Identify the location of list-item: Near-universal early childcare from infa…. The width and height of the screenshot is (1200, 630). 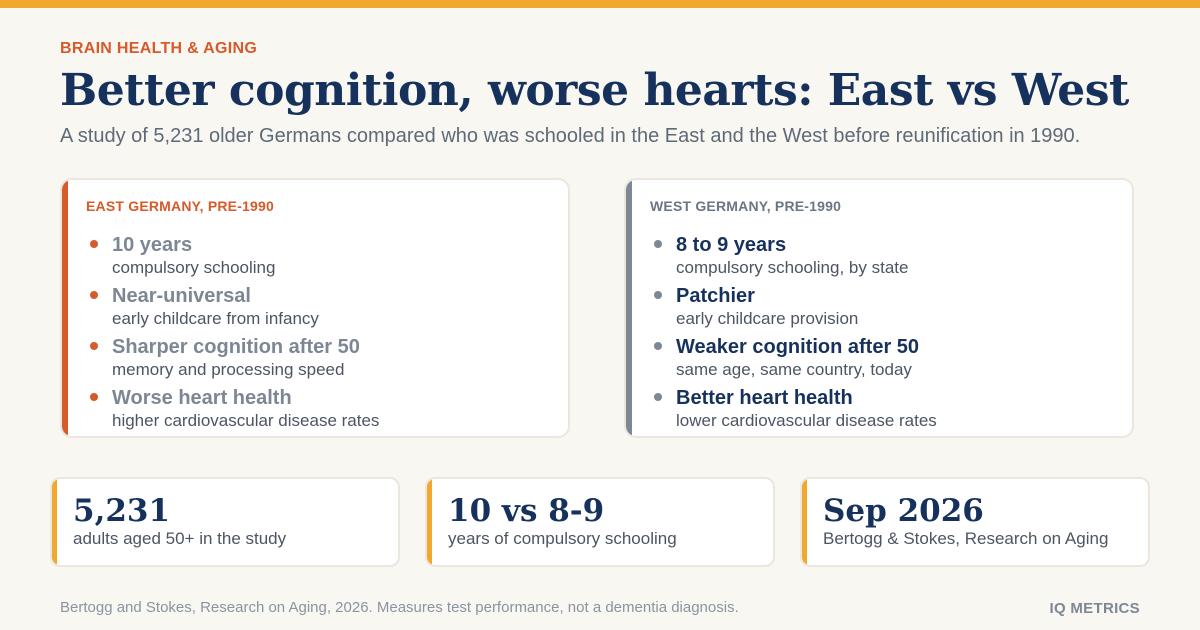
(321, 309).